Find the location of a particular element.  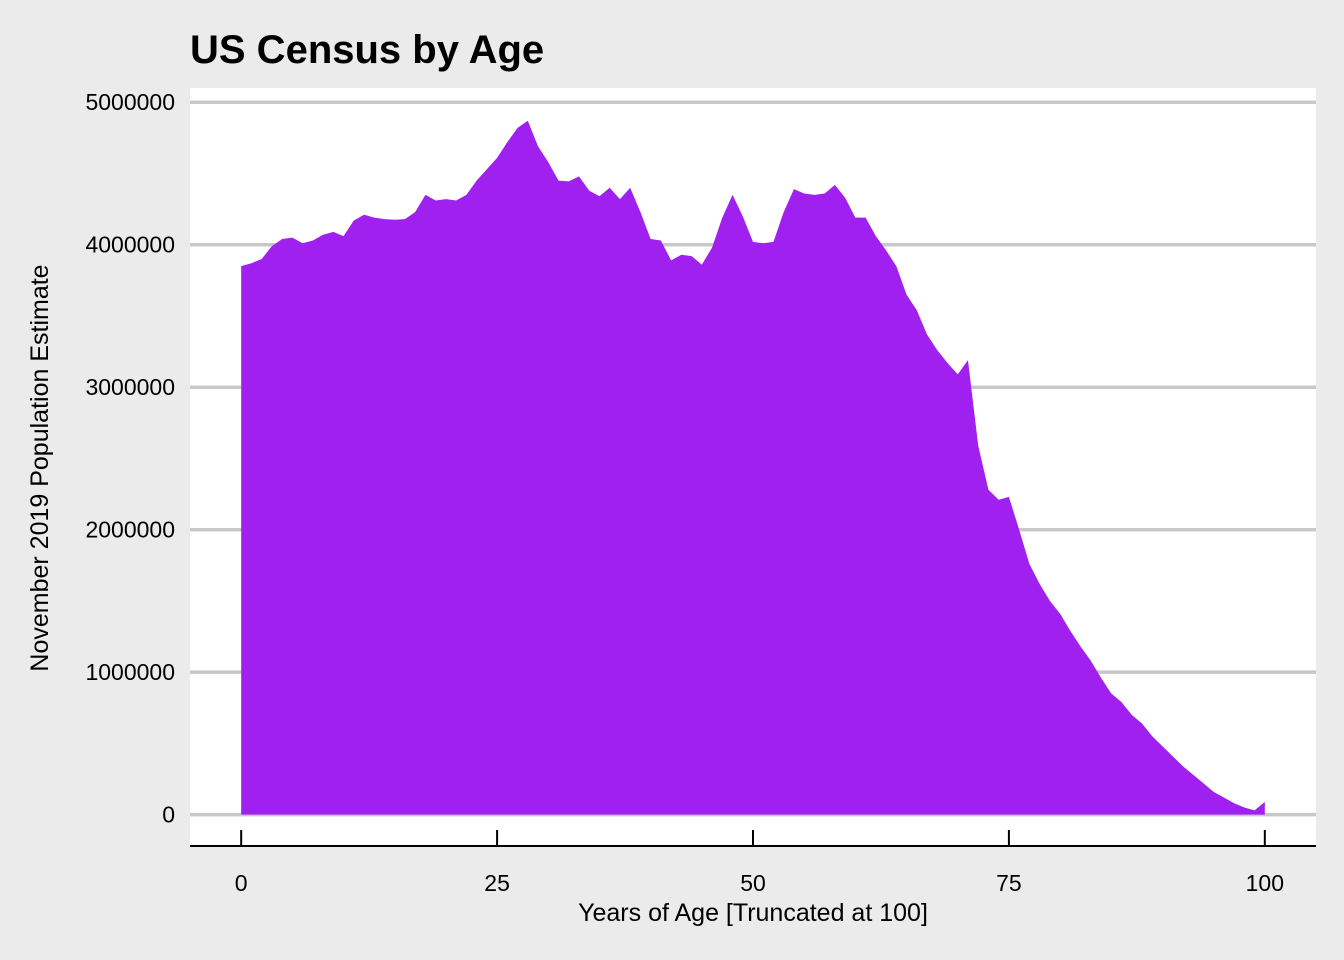

y-tick-label: 4000000 is located at coordinates (130, 245).